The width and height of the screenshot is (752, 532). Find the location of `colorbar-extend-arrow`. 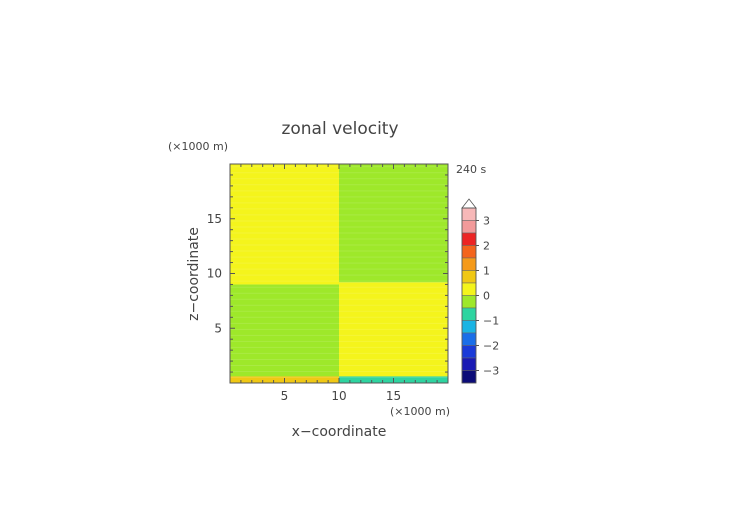

colorbar-extend-arrow is located at coordinates (469, 203).